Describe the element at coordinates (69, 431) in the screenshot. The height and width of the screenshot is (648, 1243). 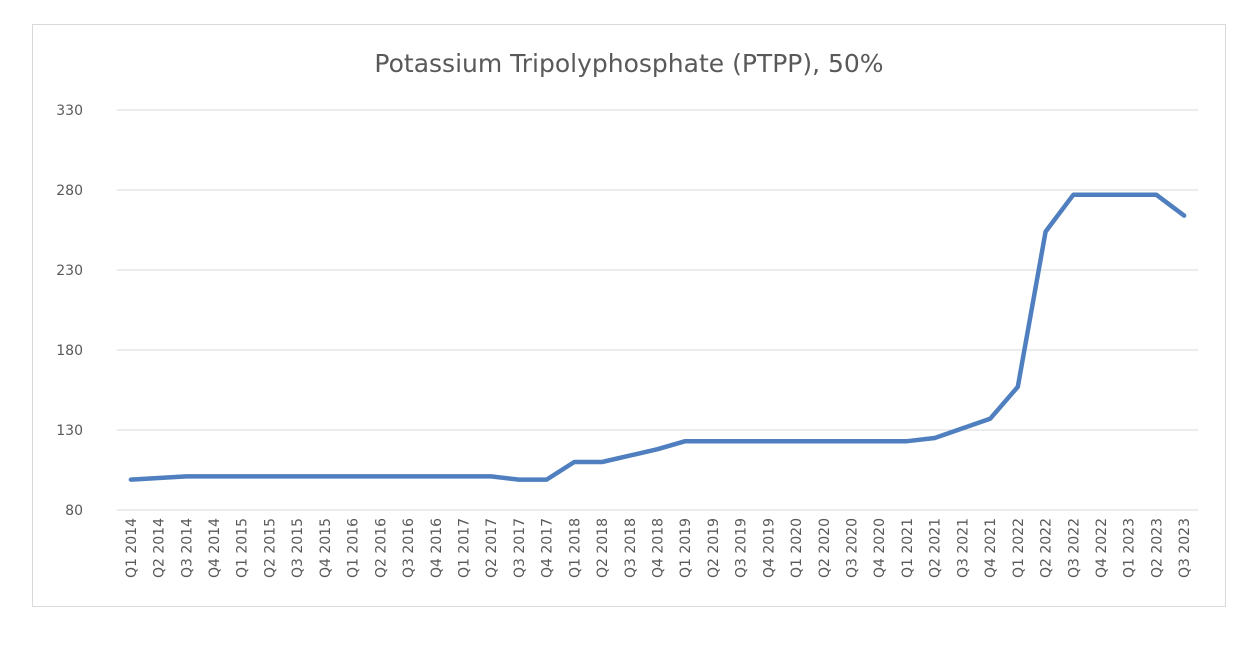
I see `y-tick-label: 130` at that location.